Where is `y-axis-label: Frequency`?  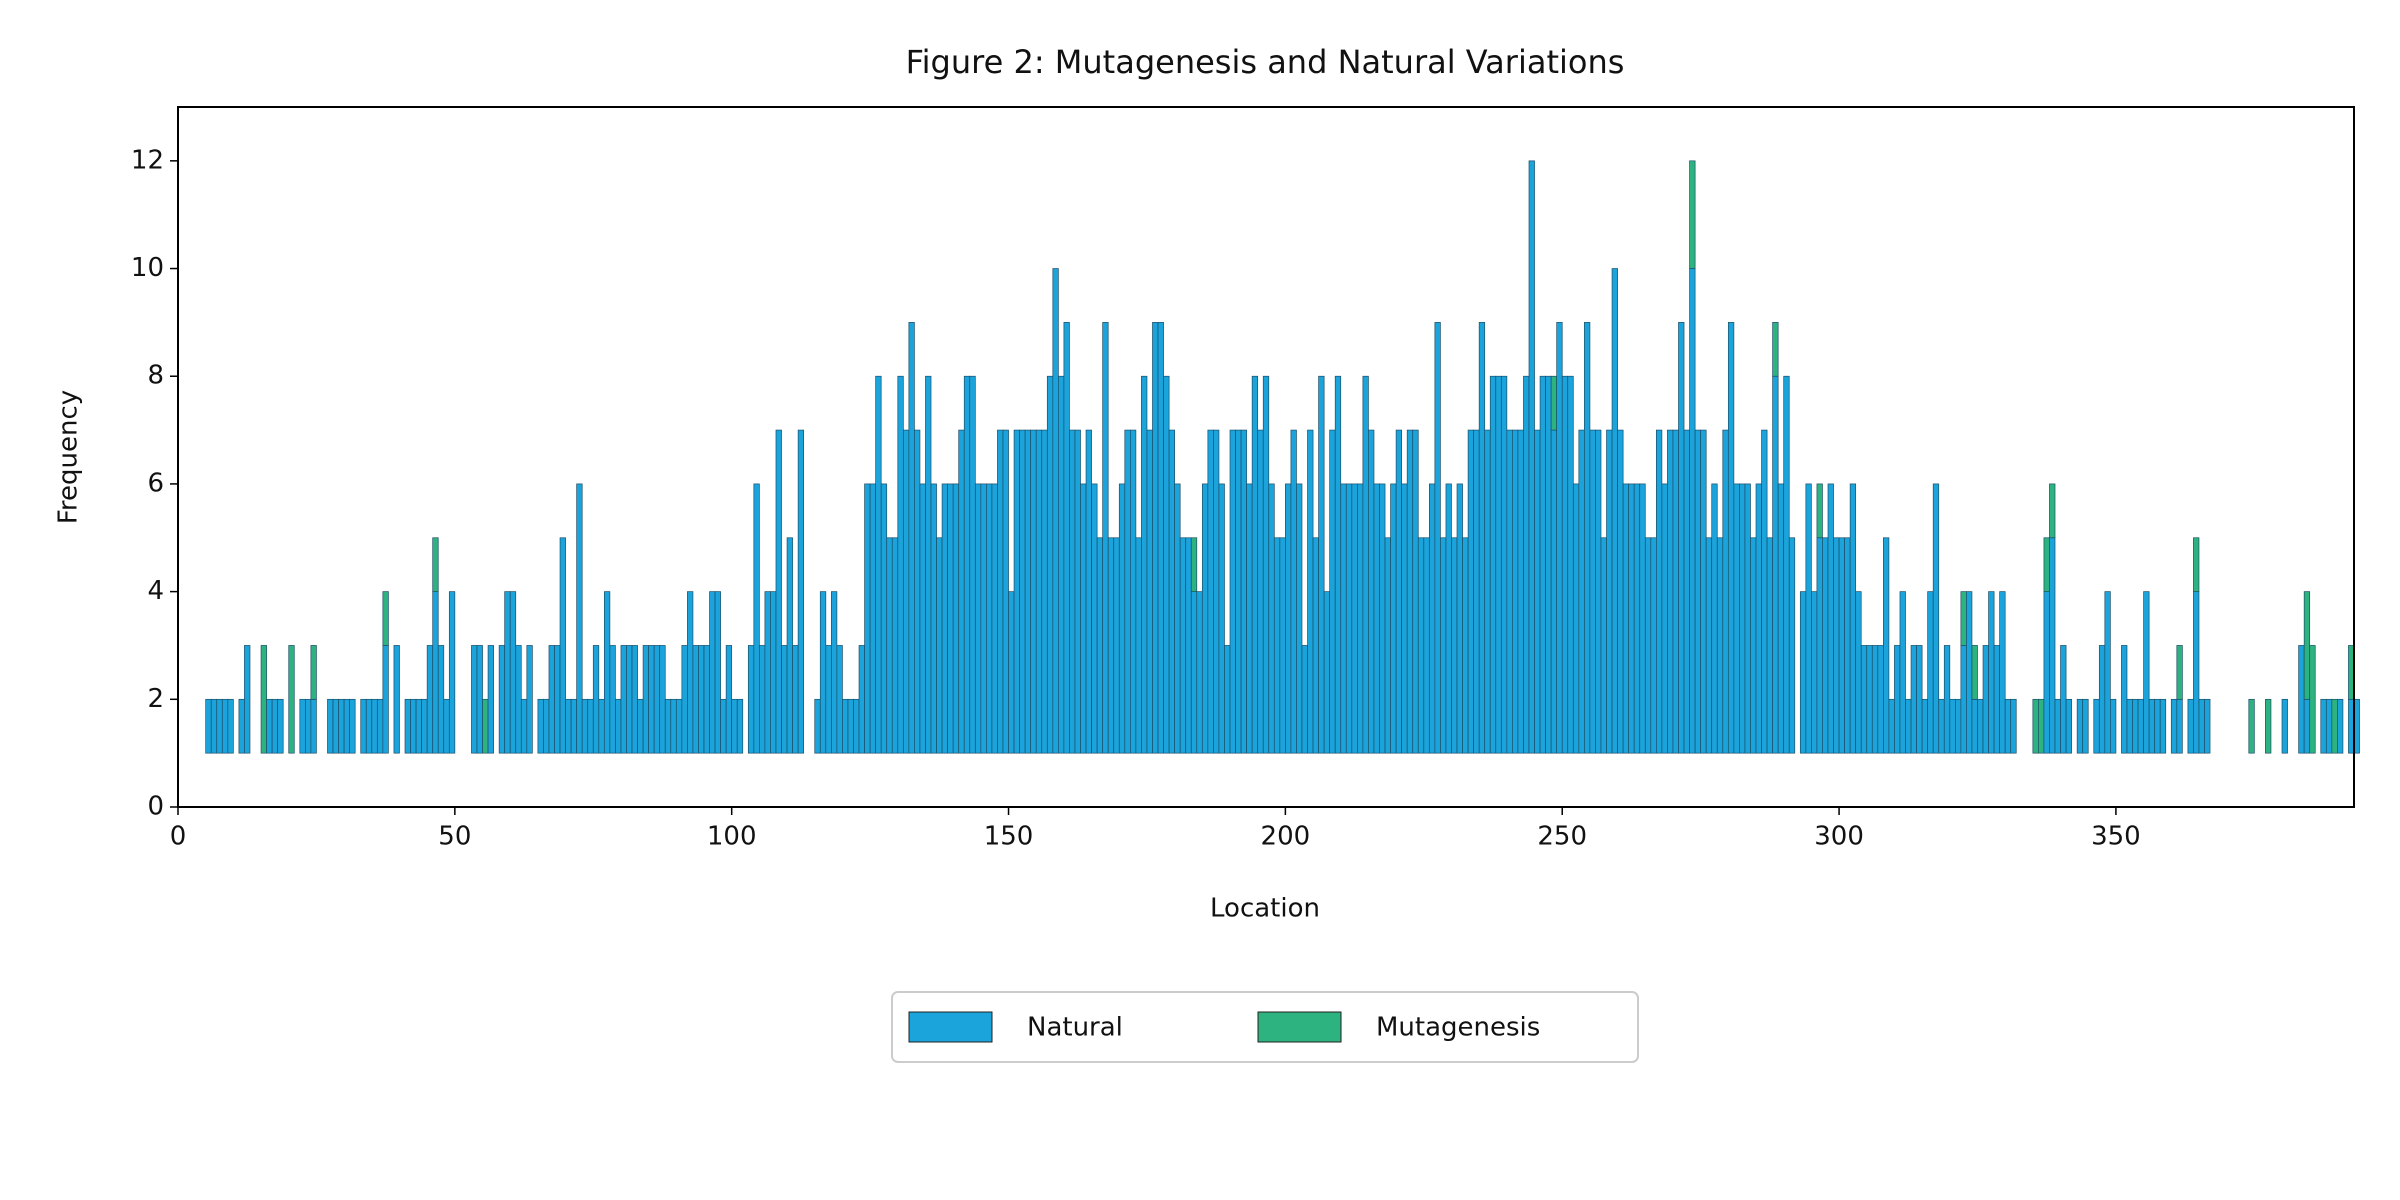
y-axis-label: Frequency is located at coordinates (69, 457).